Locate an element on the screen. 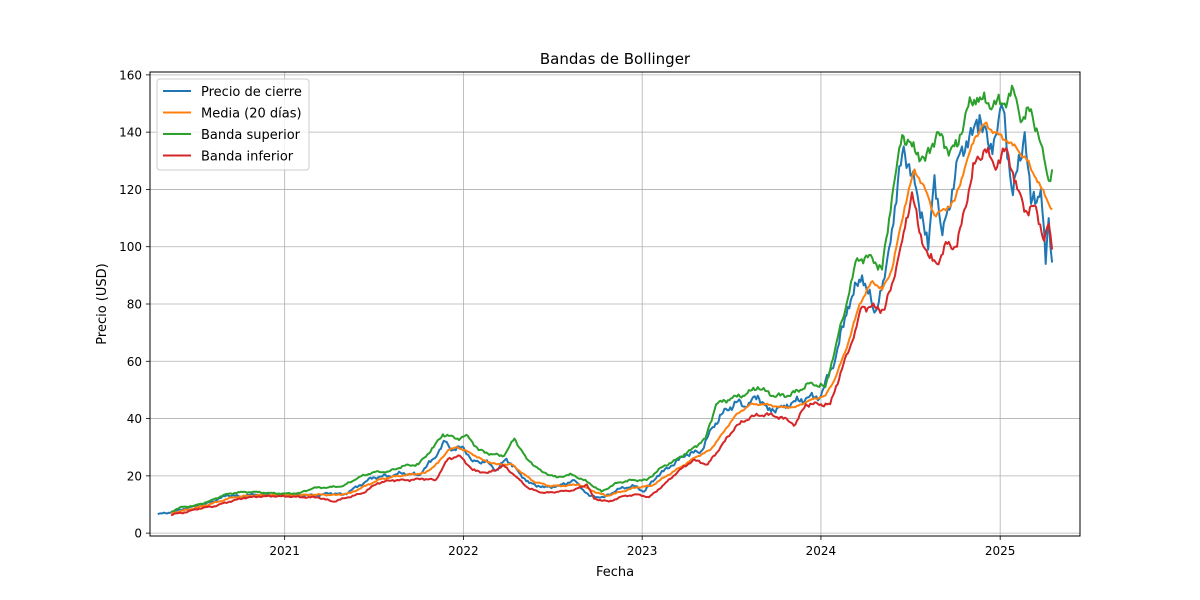 This screenshot has height=600, width=1200. y-tick-label: 20 is located at coordinates (134, 476).